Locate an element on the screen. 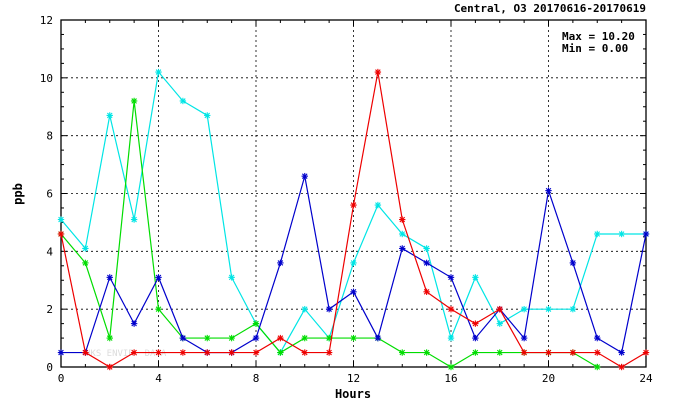  y-tick-label: 0 is located at coordinates (49, 367).